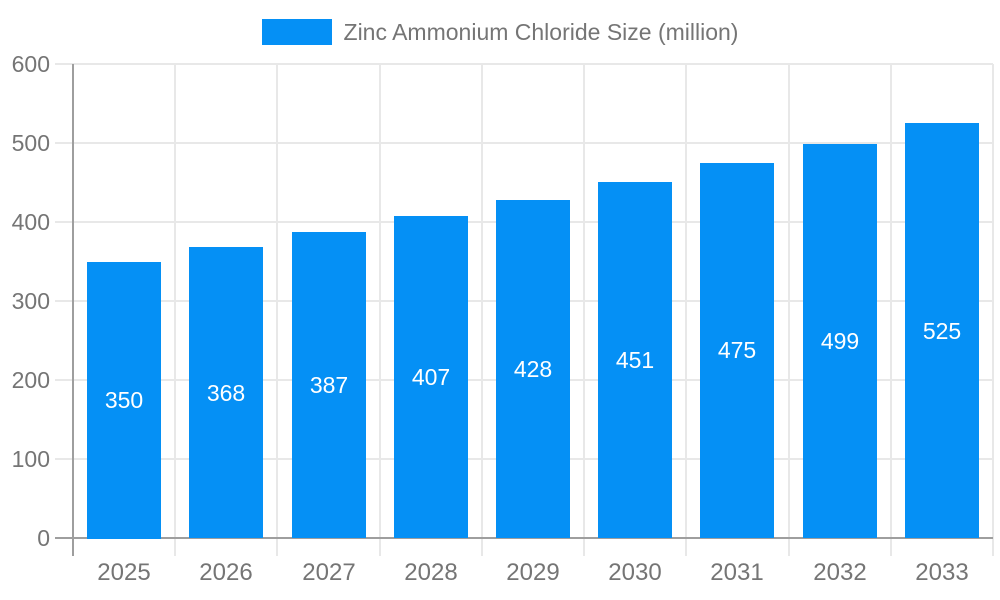 The width and height of the screenshot is (1000, 600). What do you see at coordinates (524, 538) in the screenshot?
I see `x-axis-line` at bounding box center [524, 538].